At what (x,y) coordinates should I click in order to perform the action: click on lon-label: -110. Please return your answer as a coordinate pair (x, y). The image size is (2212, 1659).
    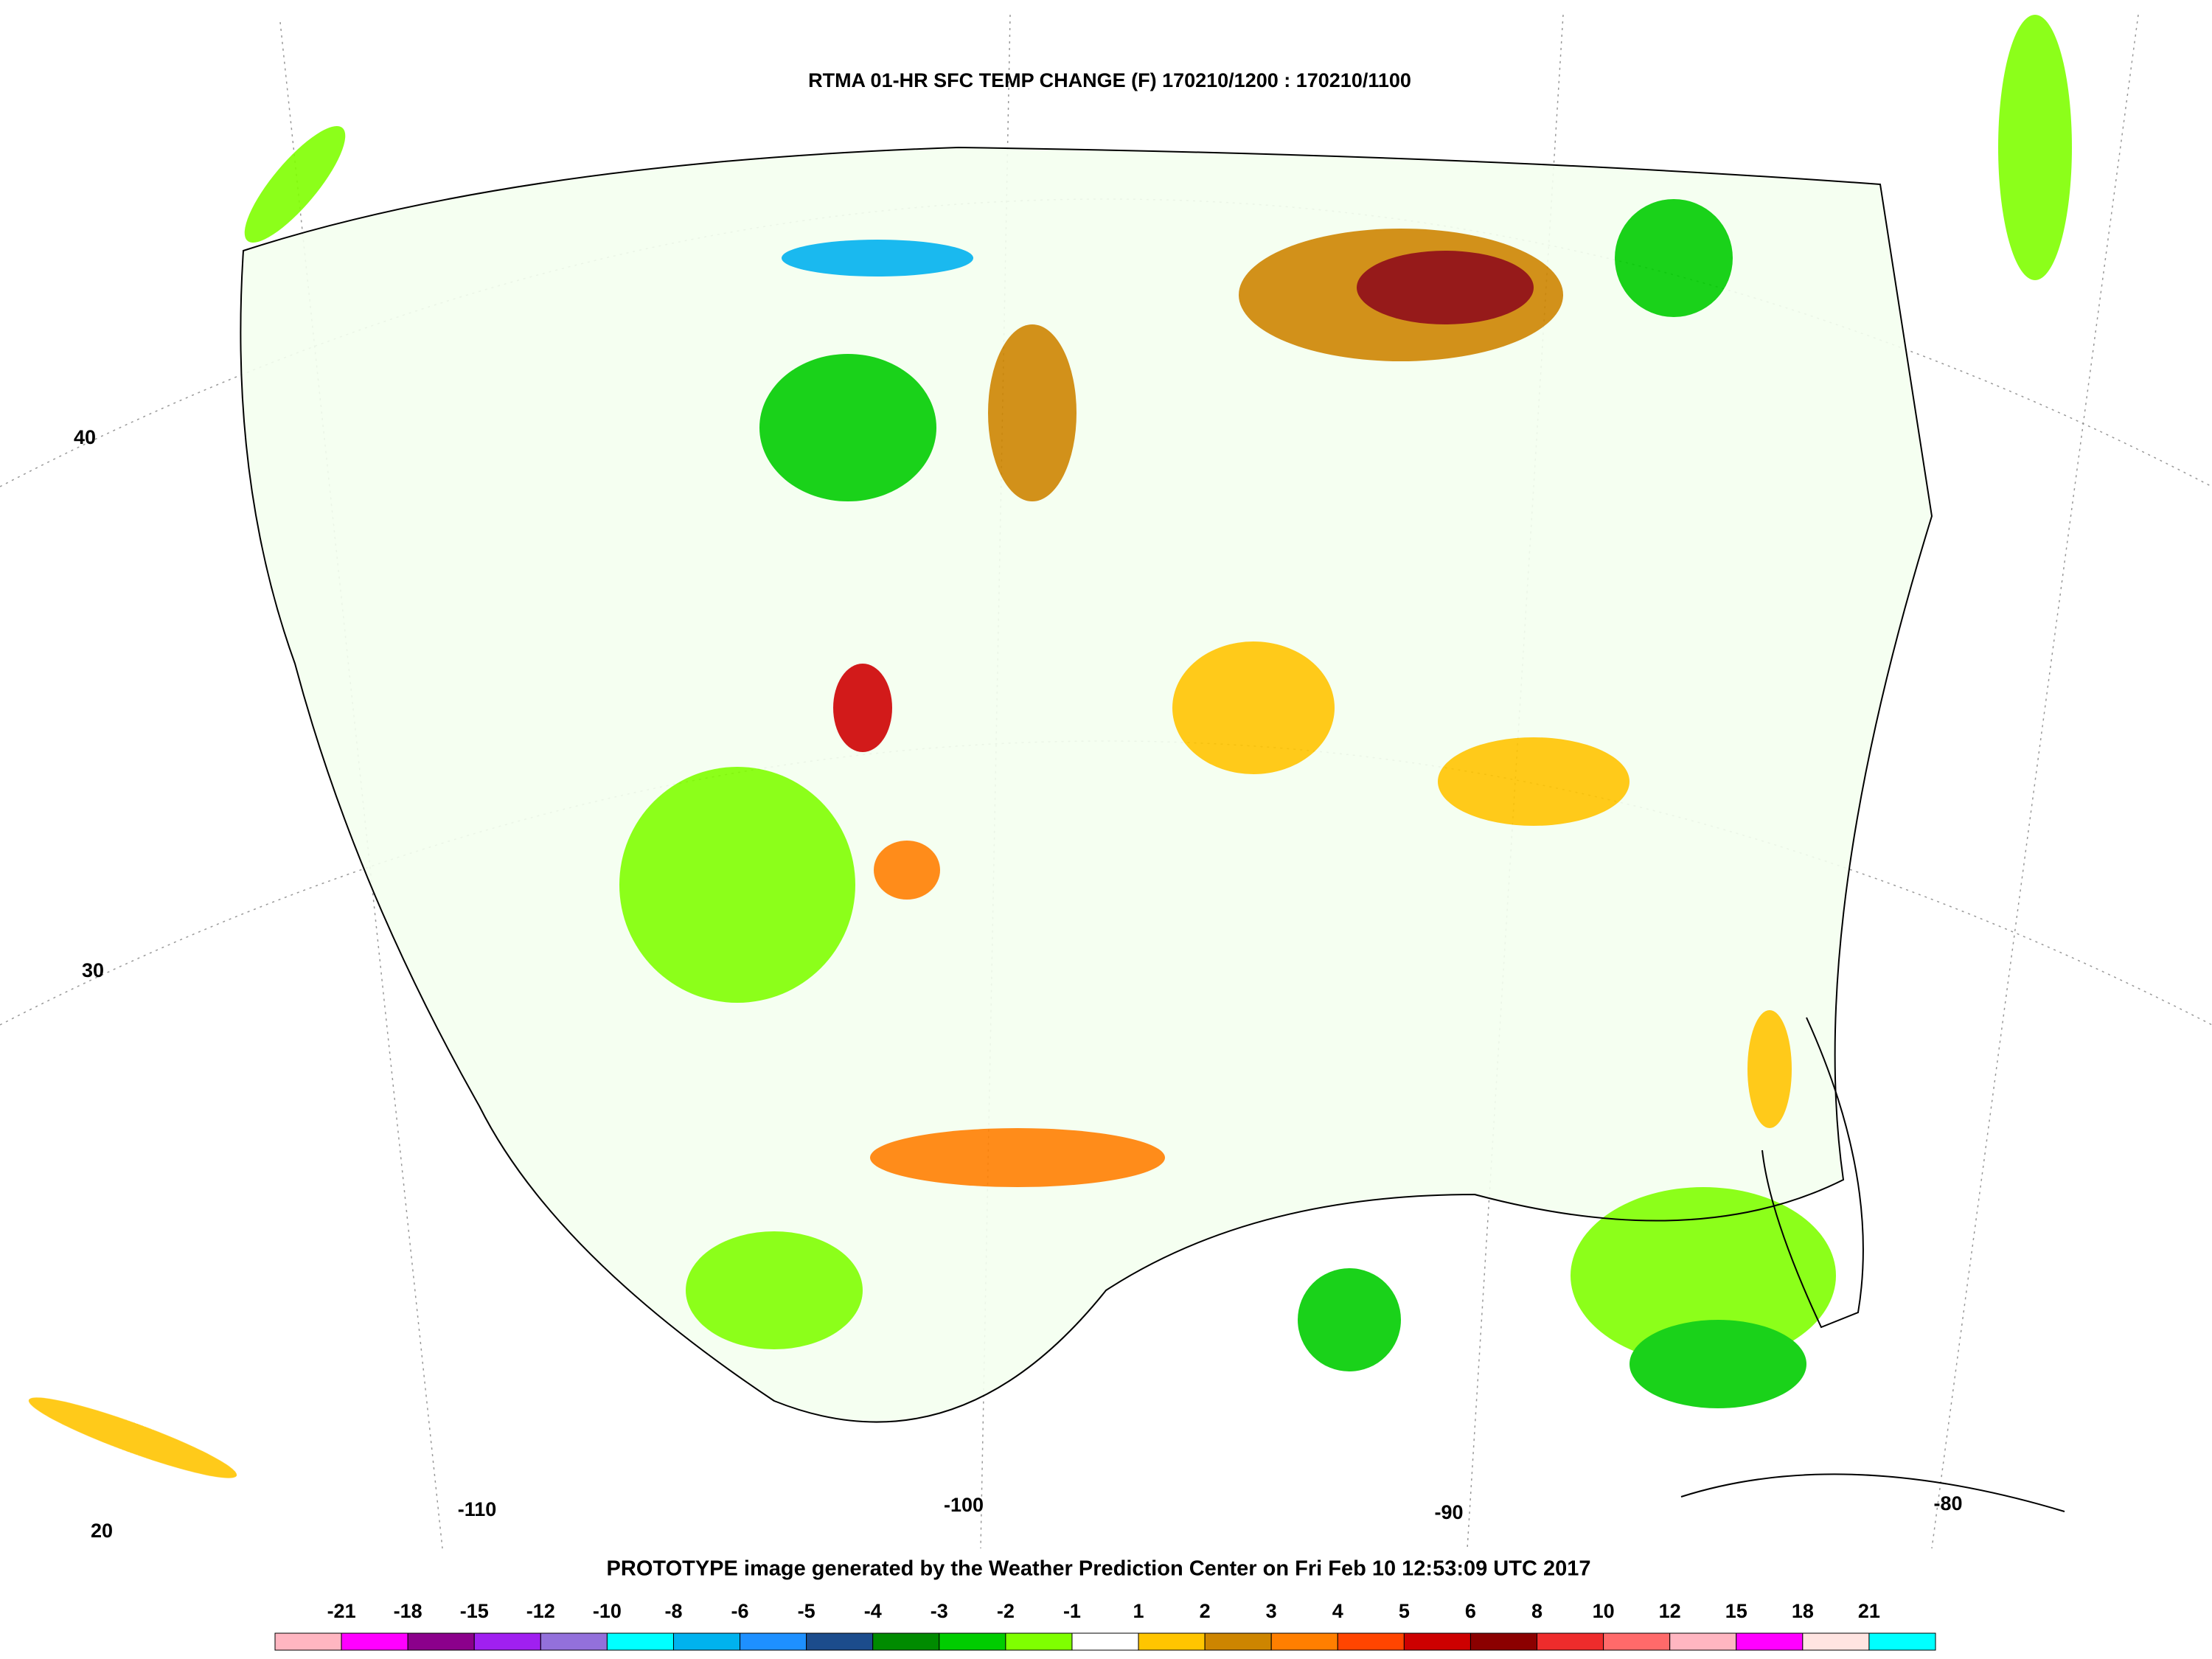
    Looking at the image, I should click on (477, 1509).